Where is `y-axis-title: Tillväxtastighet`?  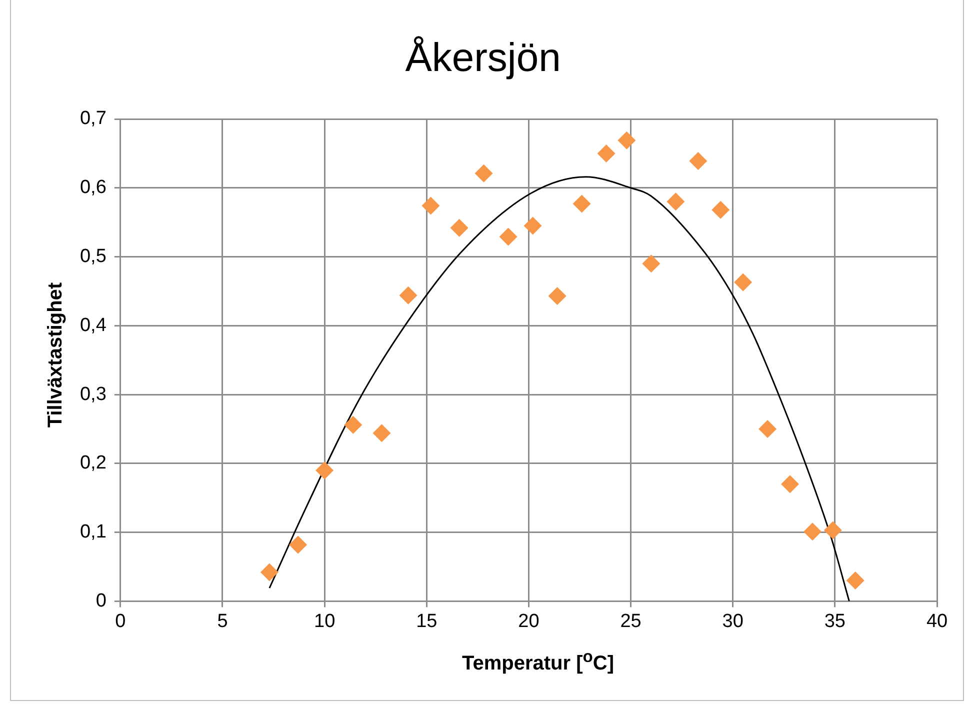
y-axis-title: Tillväxtastighet is located at coordinates (56, 355).